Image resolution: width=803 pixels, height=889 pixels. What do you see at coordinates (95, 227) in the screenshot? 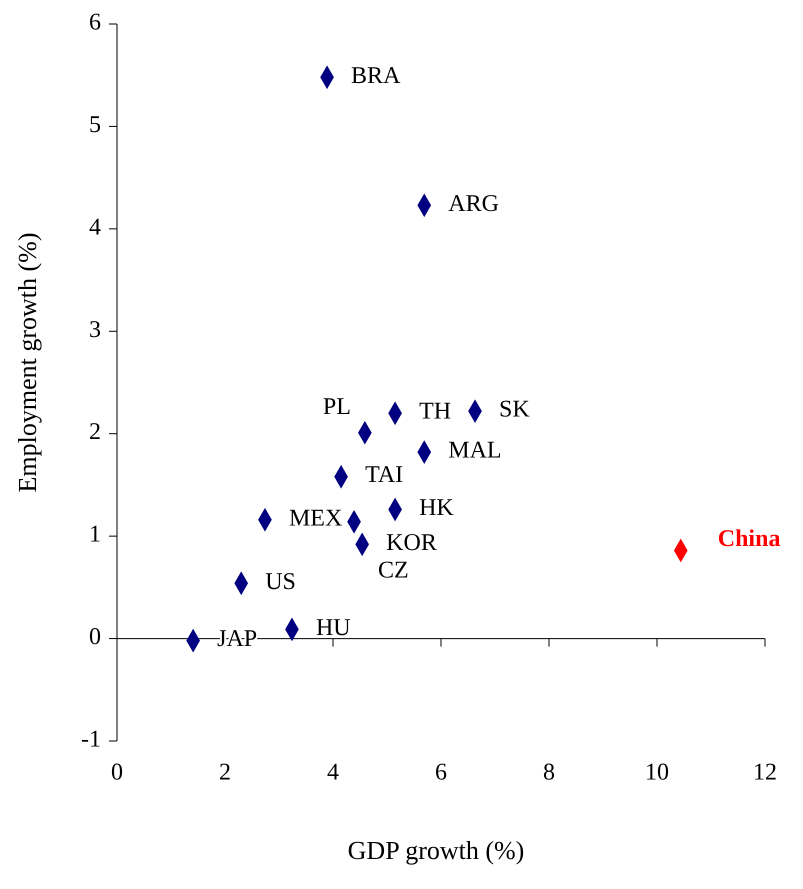
I see `y-tick-label: 4` at bounding box center [95, 227].